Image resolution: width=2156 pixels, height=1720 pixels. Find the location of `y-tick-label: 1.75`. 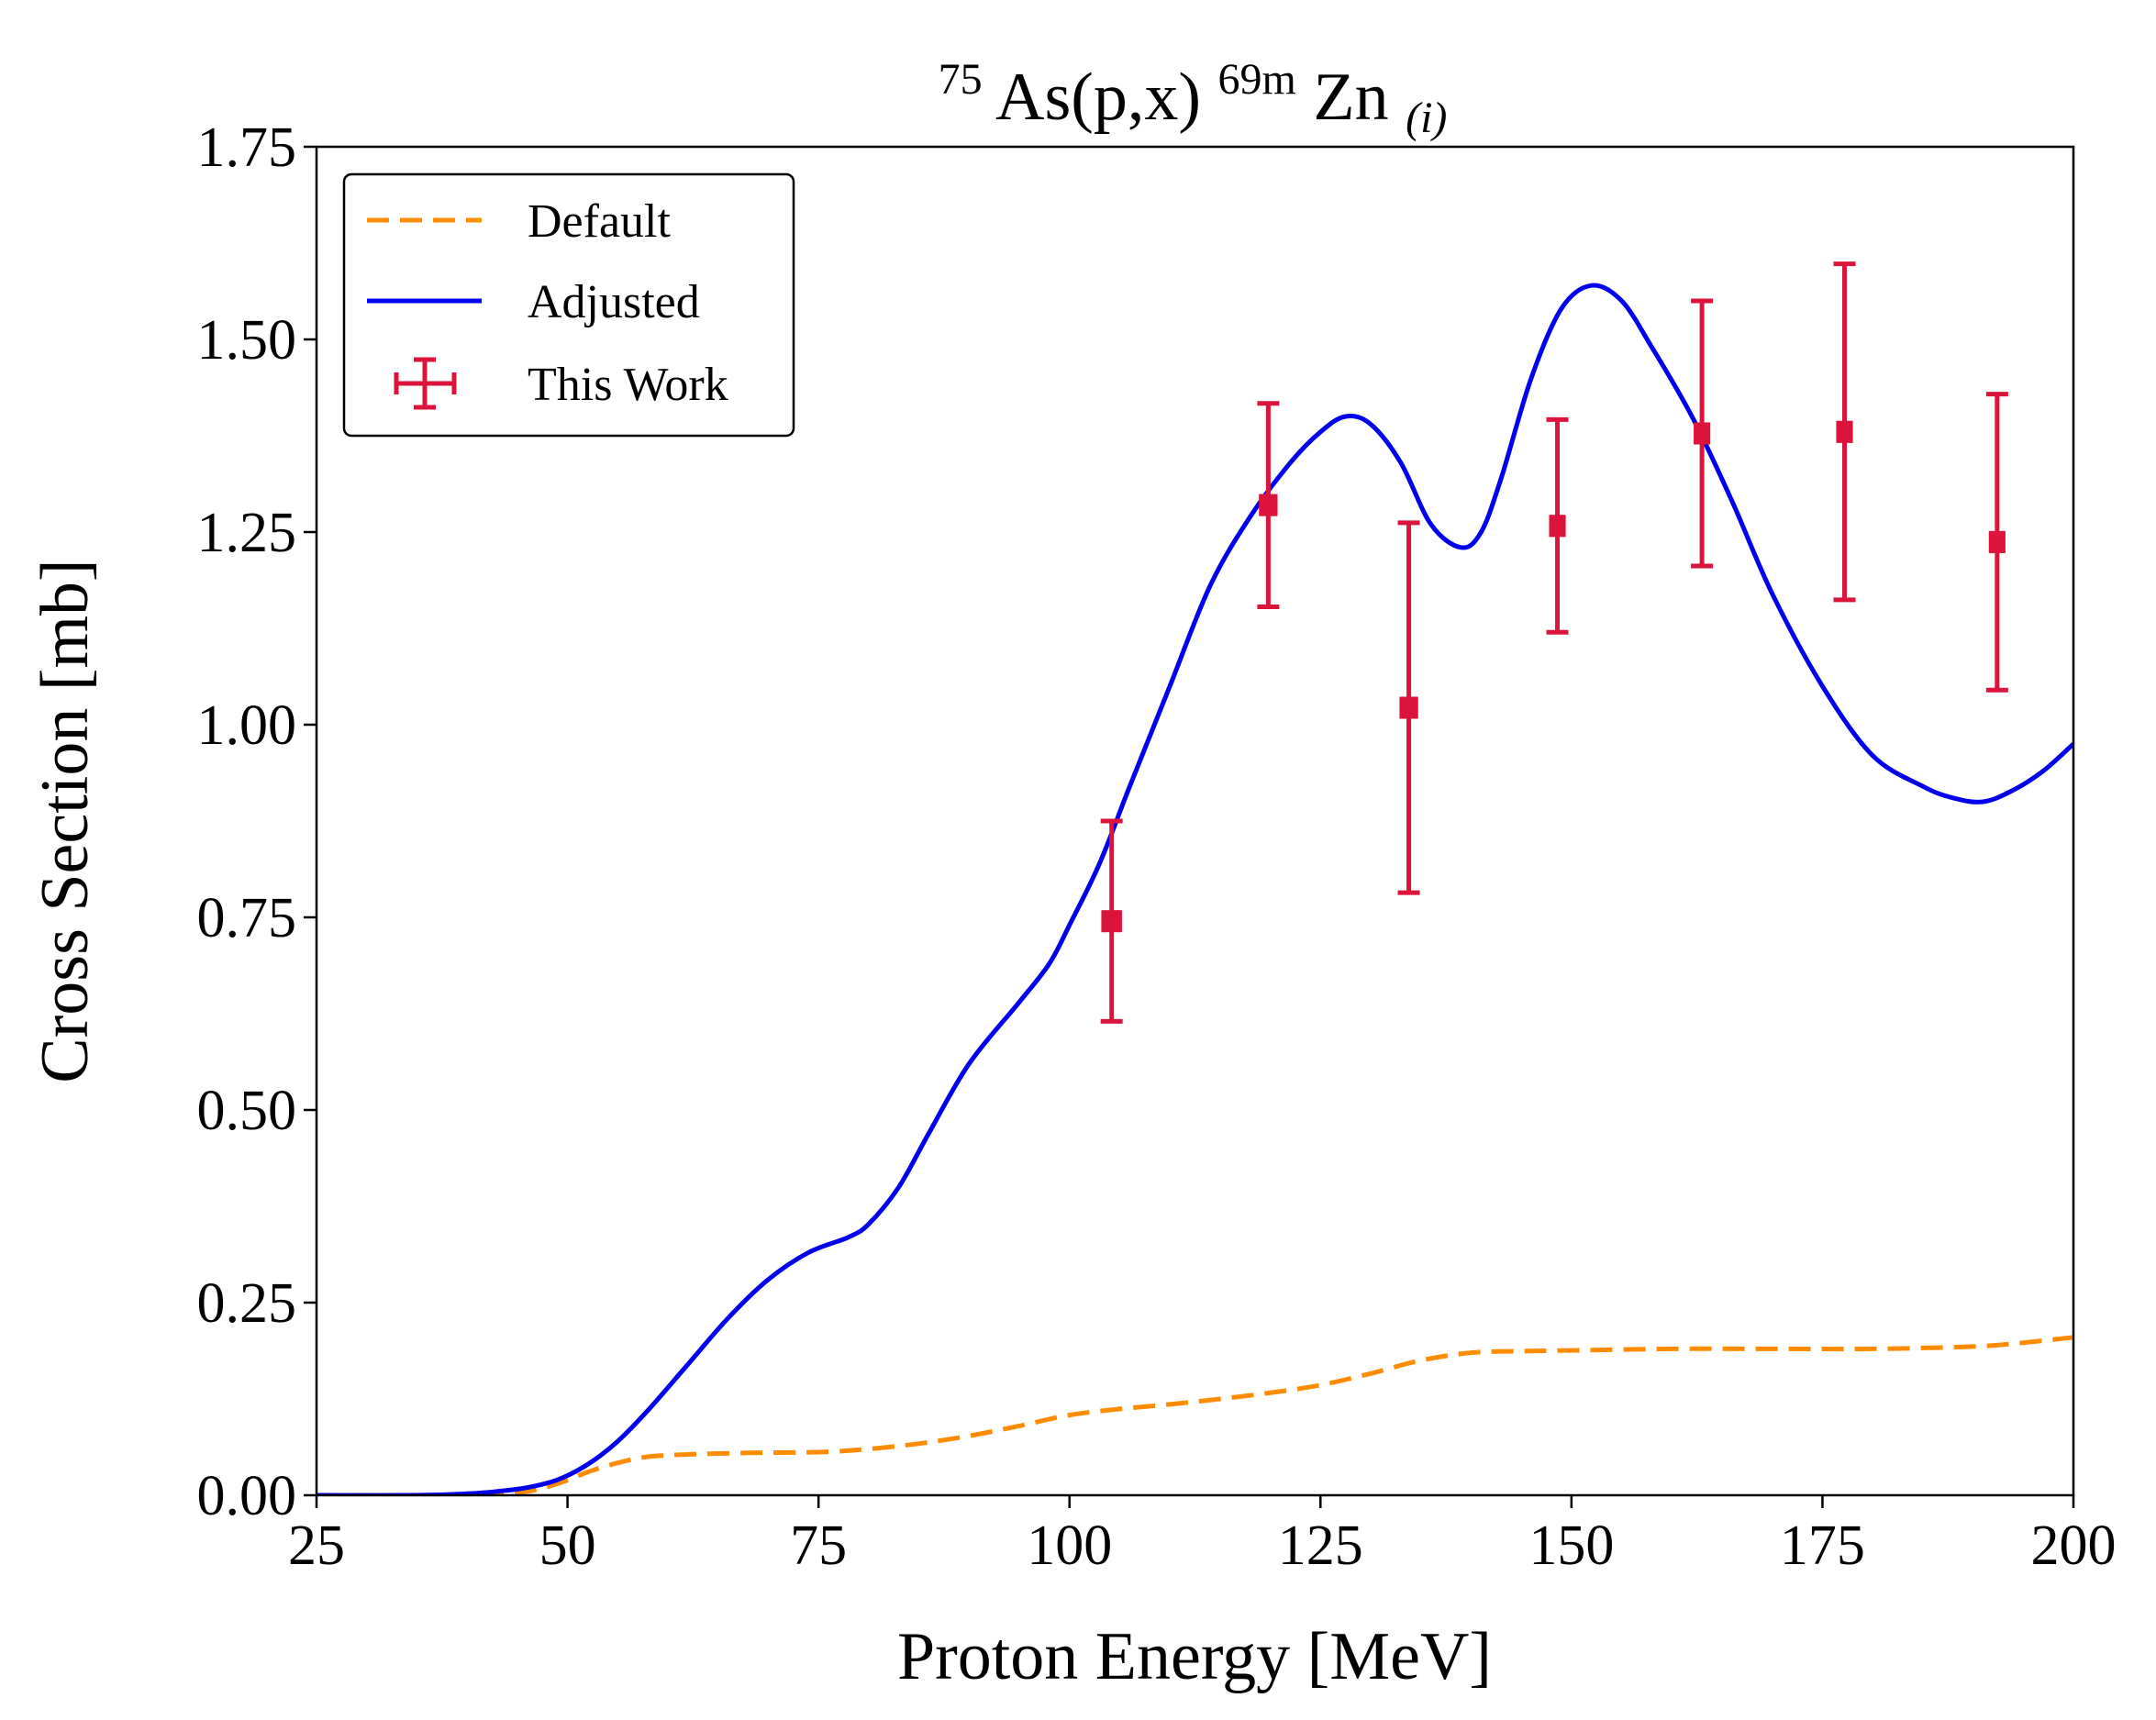

y-tick-label: 1.75 is located at coordinates (247, 148).